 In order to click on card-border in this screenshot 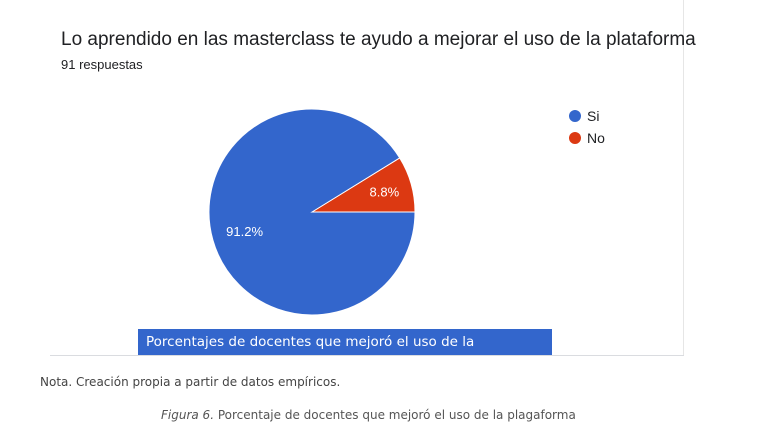, I will do `click(683, 177)`.